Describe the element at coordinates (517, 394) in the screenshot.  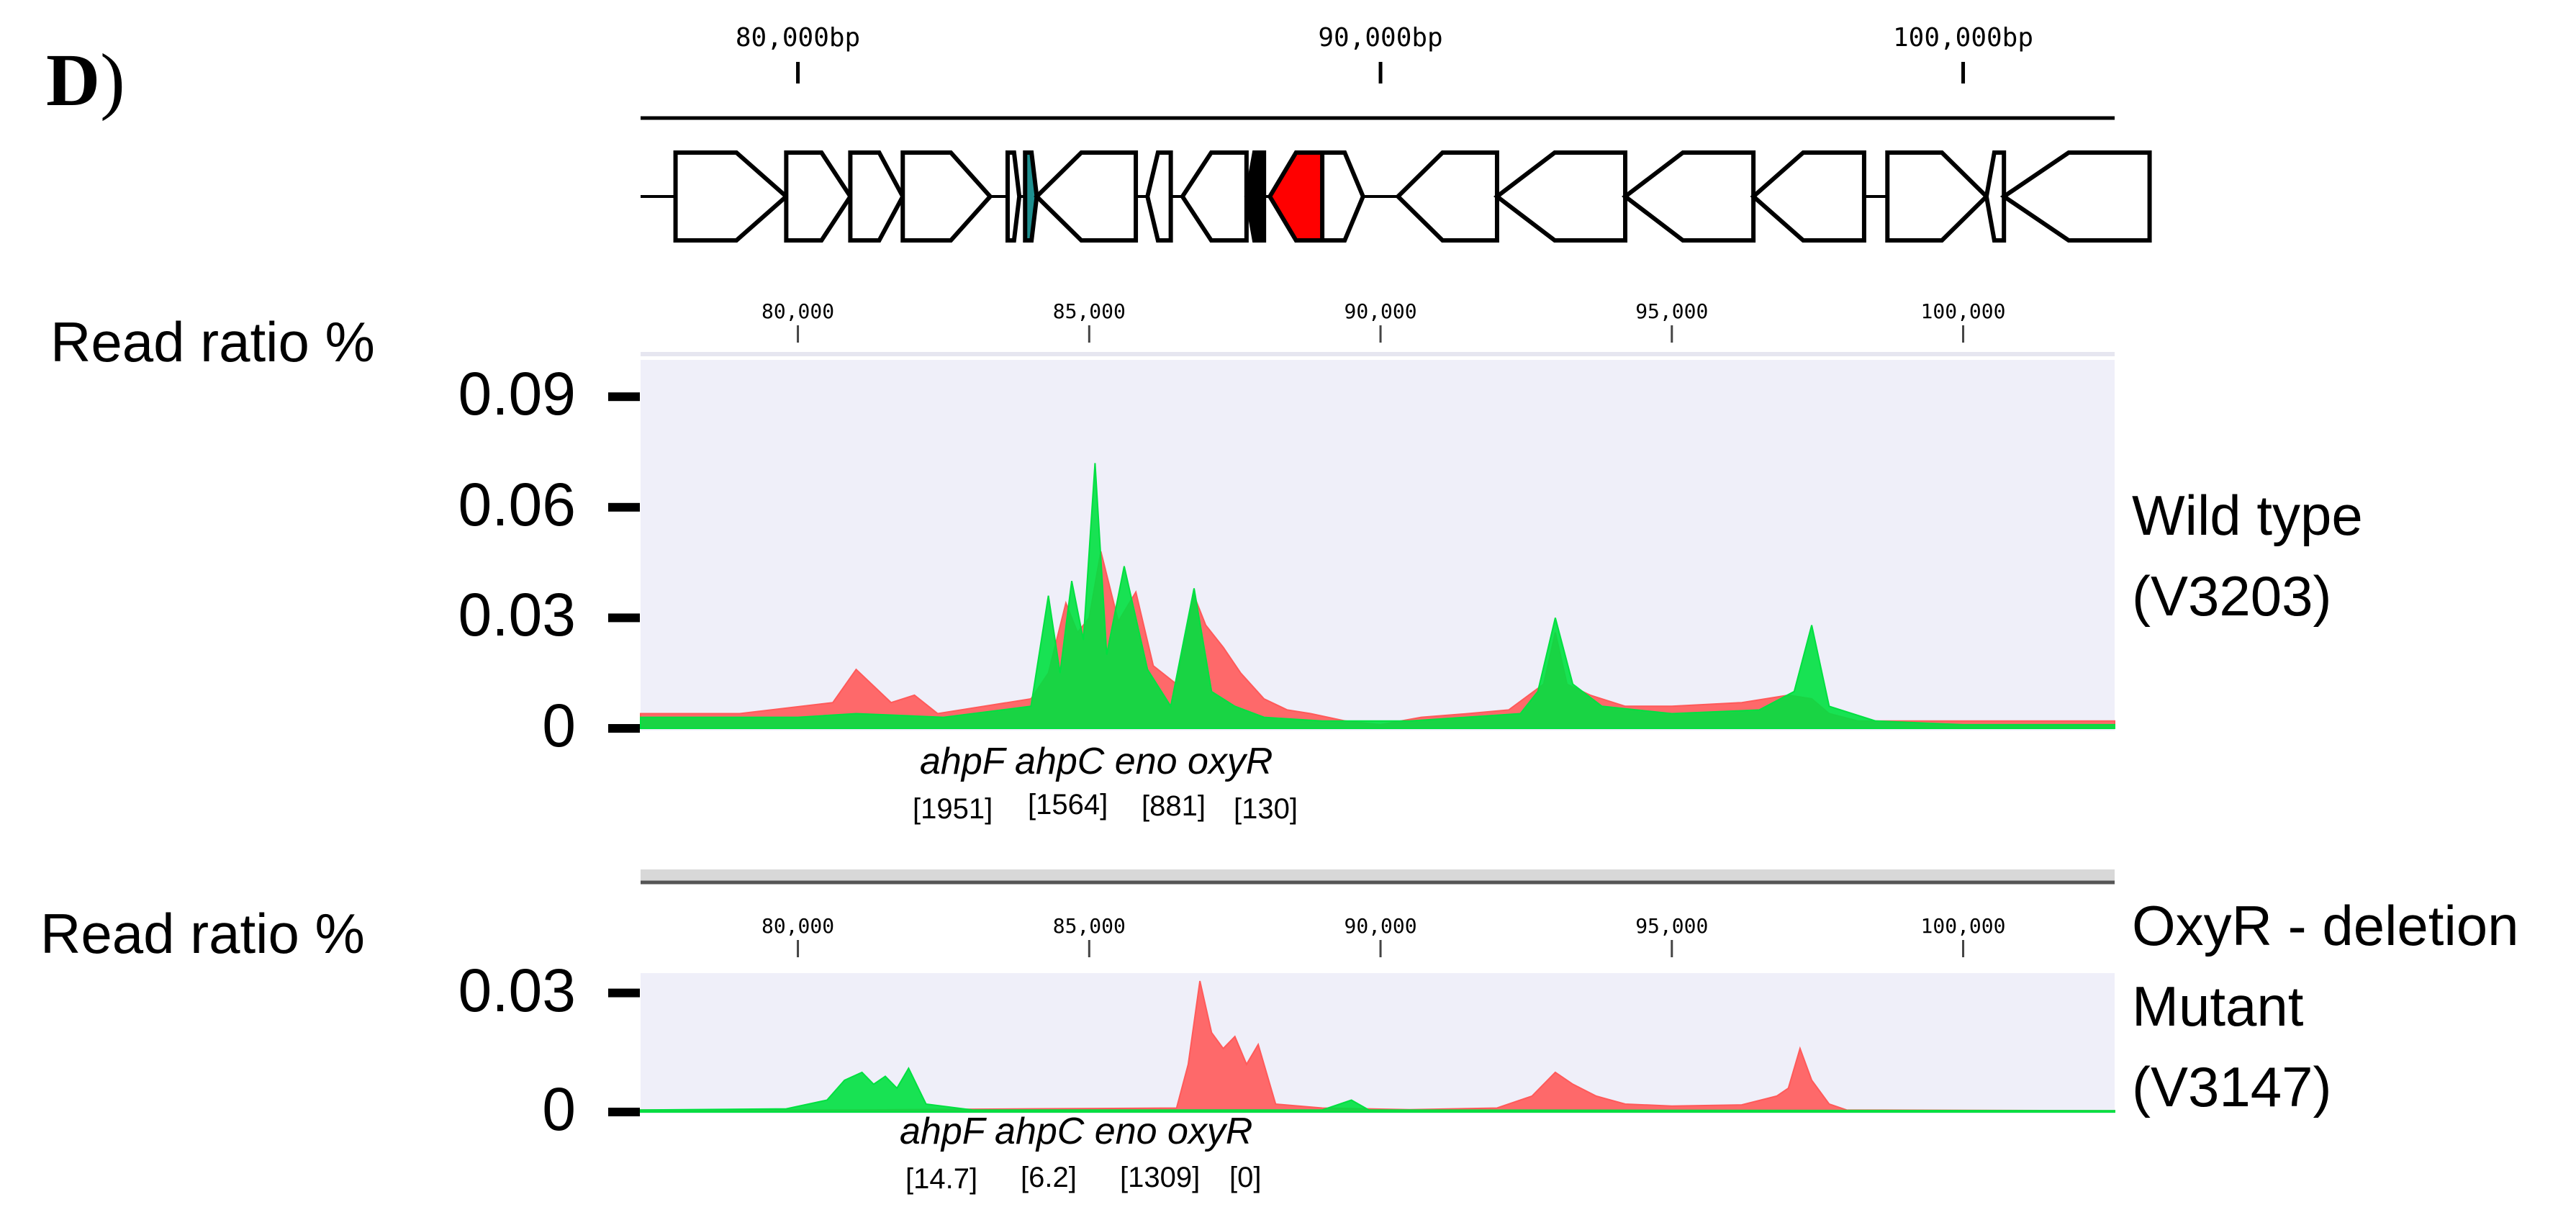
I see `y-tick-label: 0.09` at that location.